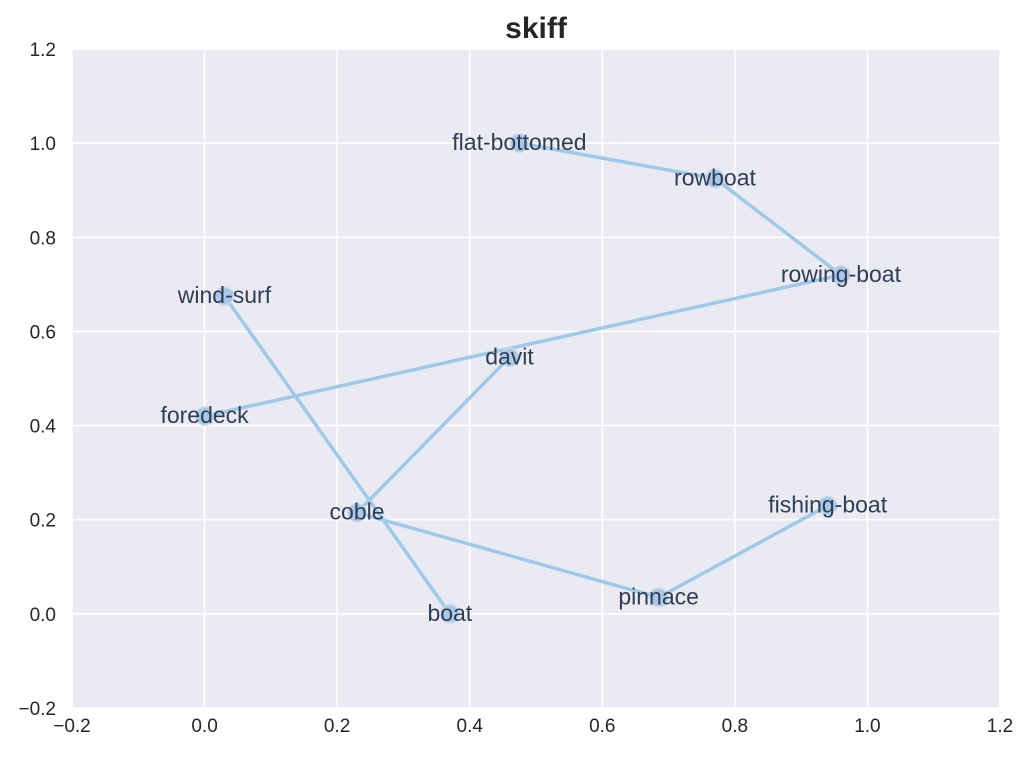 Image resolution: width=1030 pixels, height=758 pixels. What do you see at coordinates (37, 380) in the screenshot?
I see `y-axis-ticks: −0.2 0.0 0.2 0.4 0.6 0.8 1.0 1.2` at bounding box center [37, 380].